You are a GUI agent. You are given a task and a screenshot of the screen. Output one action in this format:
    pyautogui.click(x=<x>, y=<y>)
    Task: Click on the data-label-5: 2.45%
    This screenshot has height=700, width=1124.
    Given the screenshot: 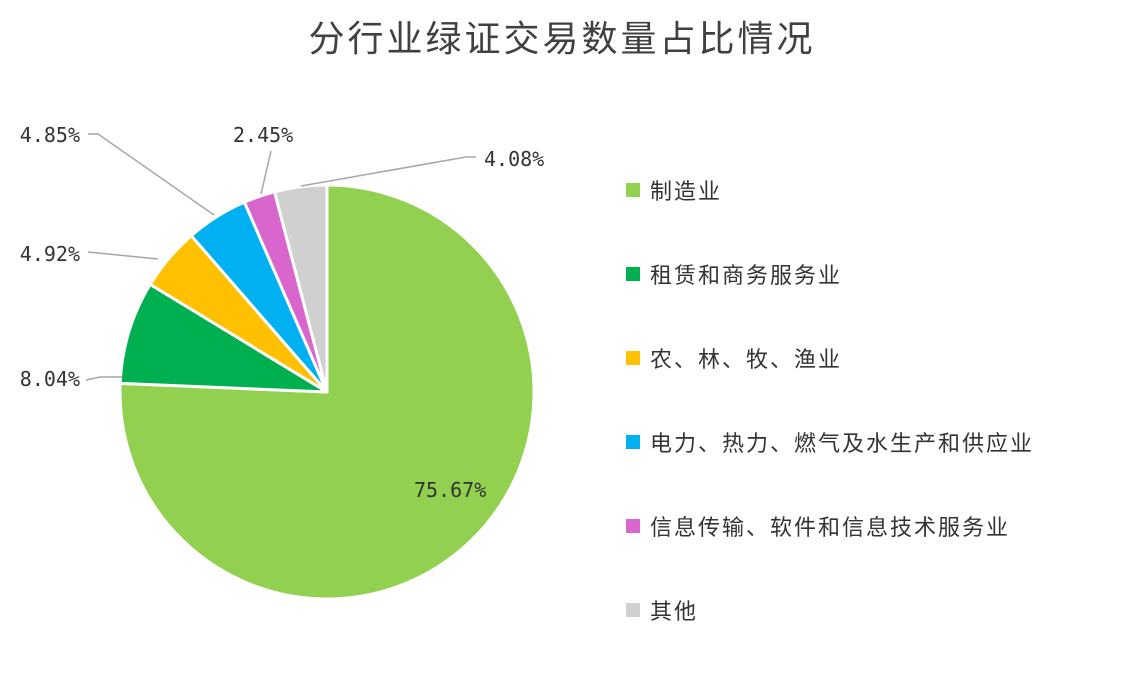 What is the action you would take?
    pyautogui.click(x=263, y=135)
    